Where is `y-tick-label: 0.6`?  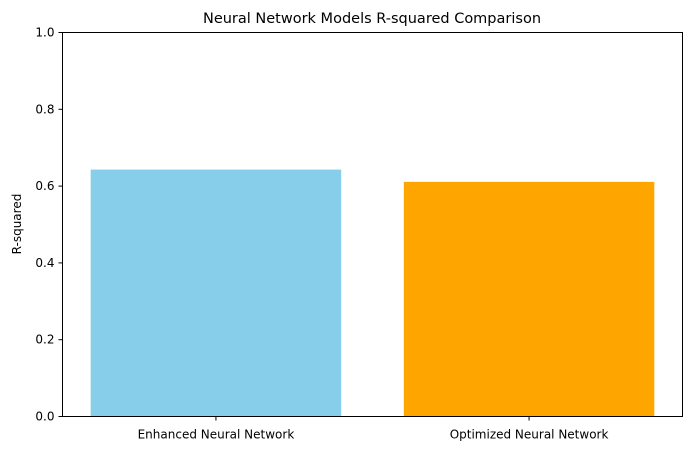 y-tick-label: 0.6 is located at coordinates (44, 186).